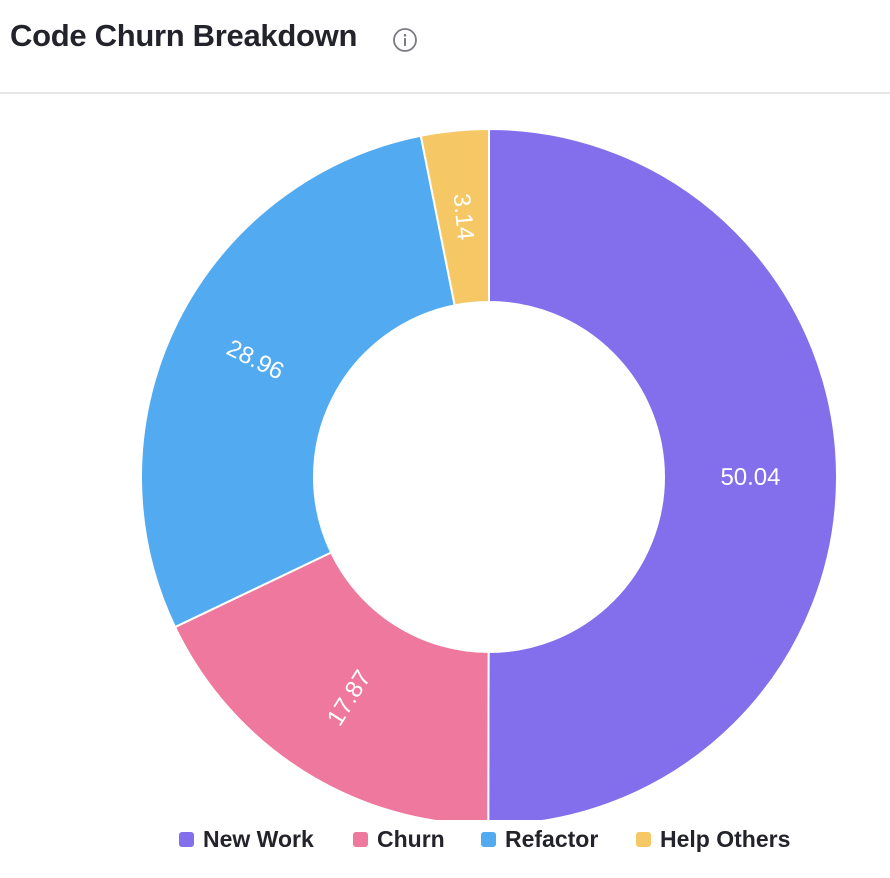 Image resolution: width=890 pixels, height=878 pixels. What do you see at coordinates (258, 838) in the screenshot?
I see `legend-label: New Work` at bounding box center [258, 838].